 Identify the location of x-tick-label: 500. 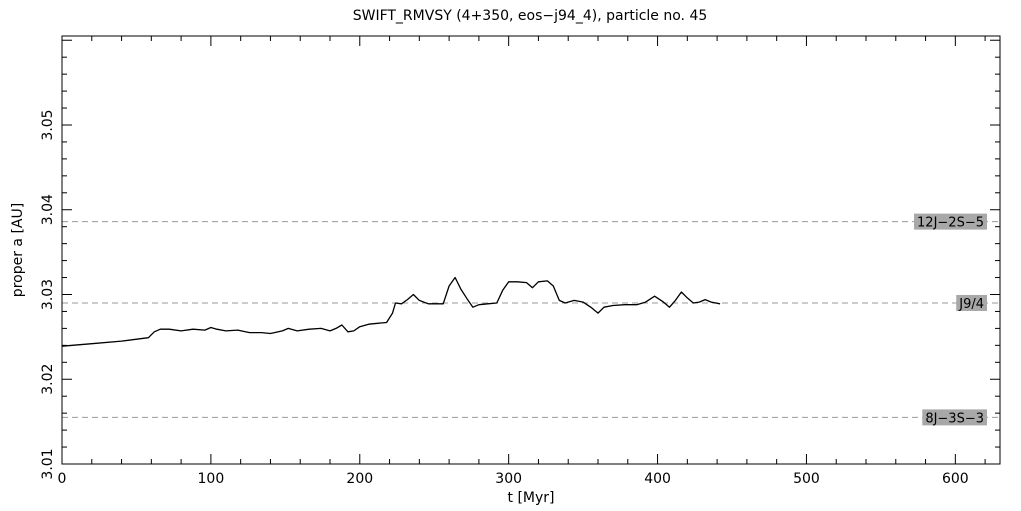
(806, 479).